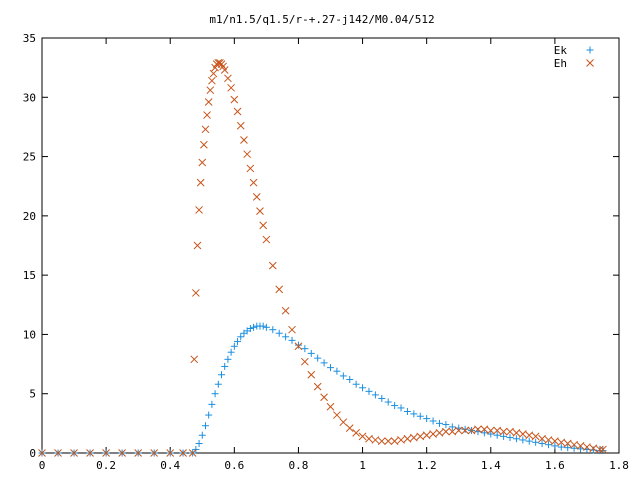 This screenshot has height=480, width=640. Describe the element at coordinates (590, 63) in the screenshot. I see `legend-marker-eh` at that location.